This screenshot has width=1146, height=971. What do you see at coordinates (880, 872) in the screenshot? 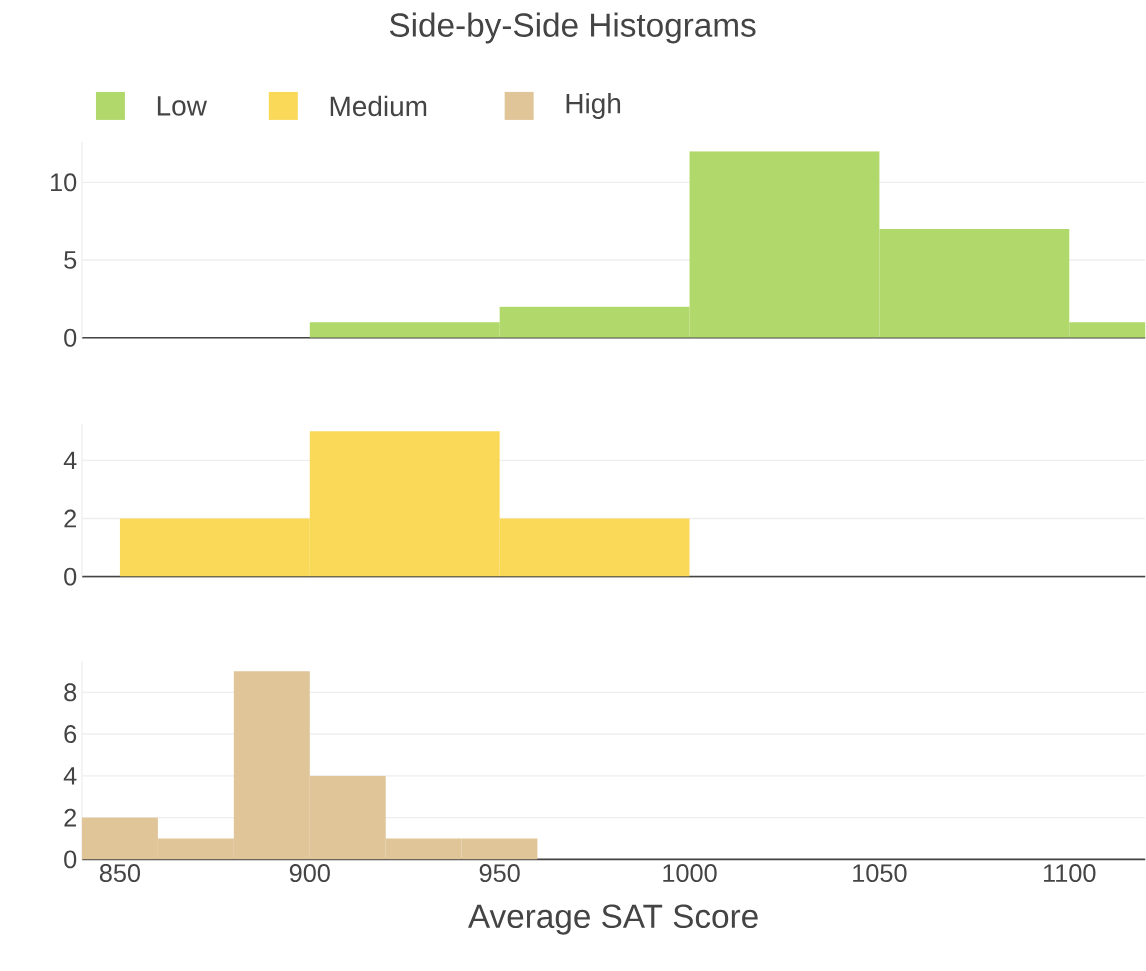
I see `x-tick-label: 1050` at bounding box center [880, 872].